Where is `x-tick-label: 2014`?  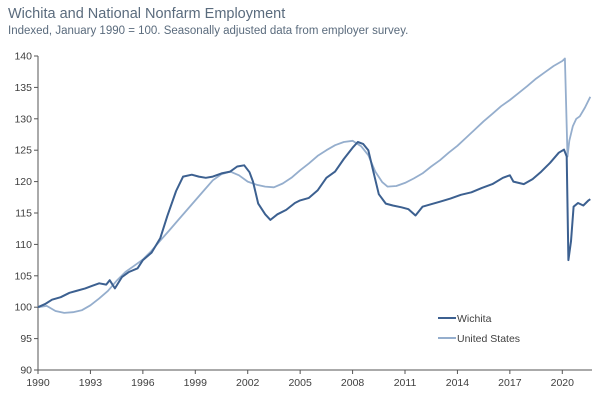 x-tick-label: 2014 is located at coordinates (458, 383).